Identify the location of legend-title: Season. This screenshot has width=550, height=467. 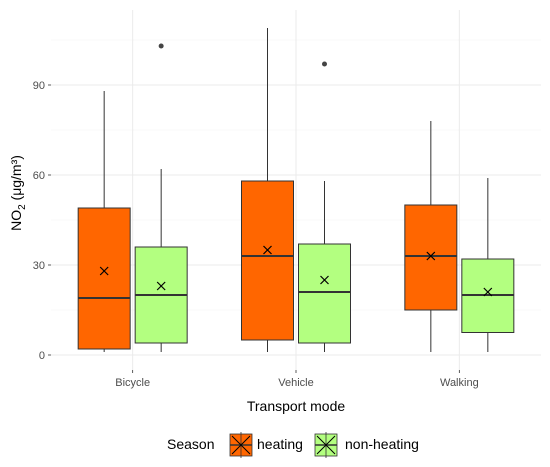
(190, 444).